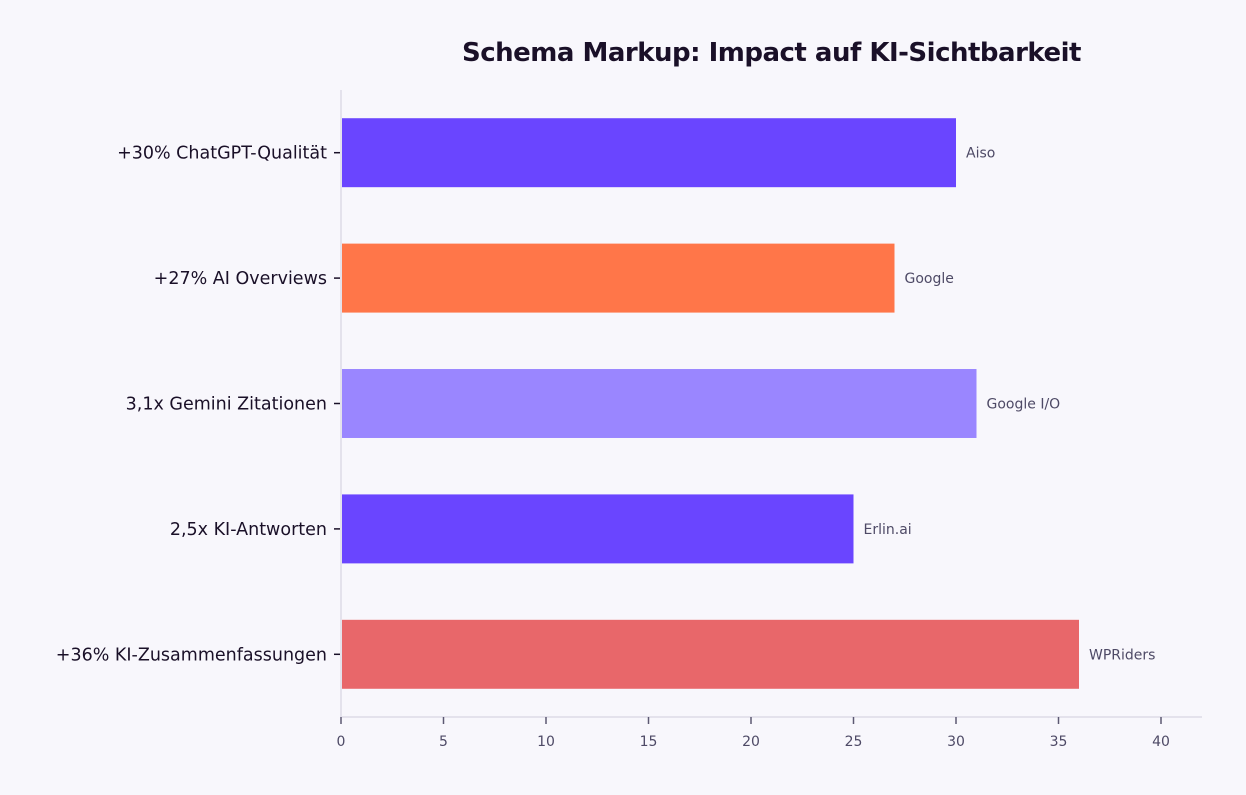 This screenshot has height=795, width=1246. I want to click on data-label: Google I/O, so click(1024, 405).